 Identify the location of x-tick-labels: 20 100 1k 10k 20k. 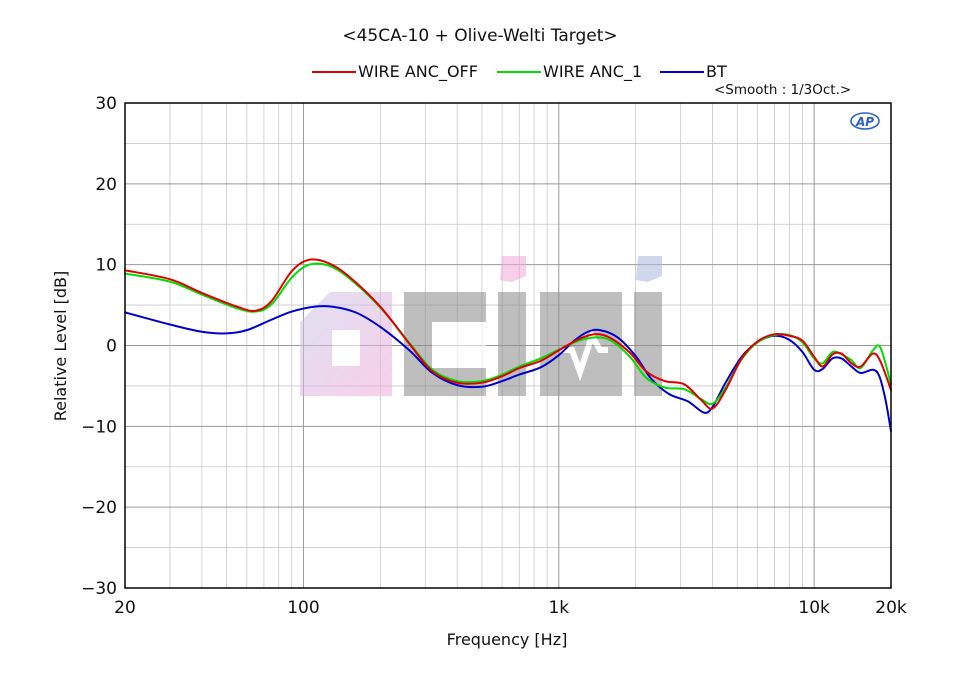
(510, 608).